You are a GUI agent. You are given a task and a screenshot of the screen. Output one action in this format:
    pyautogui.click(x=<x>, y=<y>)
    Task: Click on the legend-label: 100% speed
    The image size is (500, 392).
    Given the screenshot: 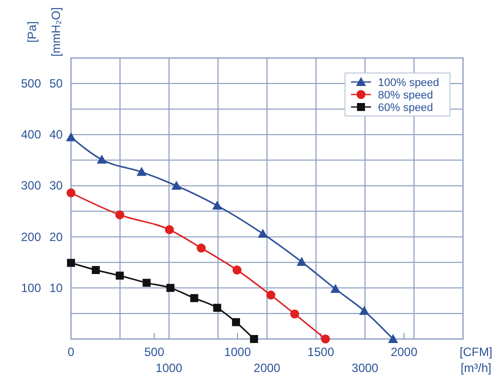 What is the action you would take?
    pyautogui.click(x=409, y=83)
    